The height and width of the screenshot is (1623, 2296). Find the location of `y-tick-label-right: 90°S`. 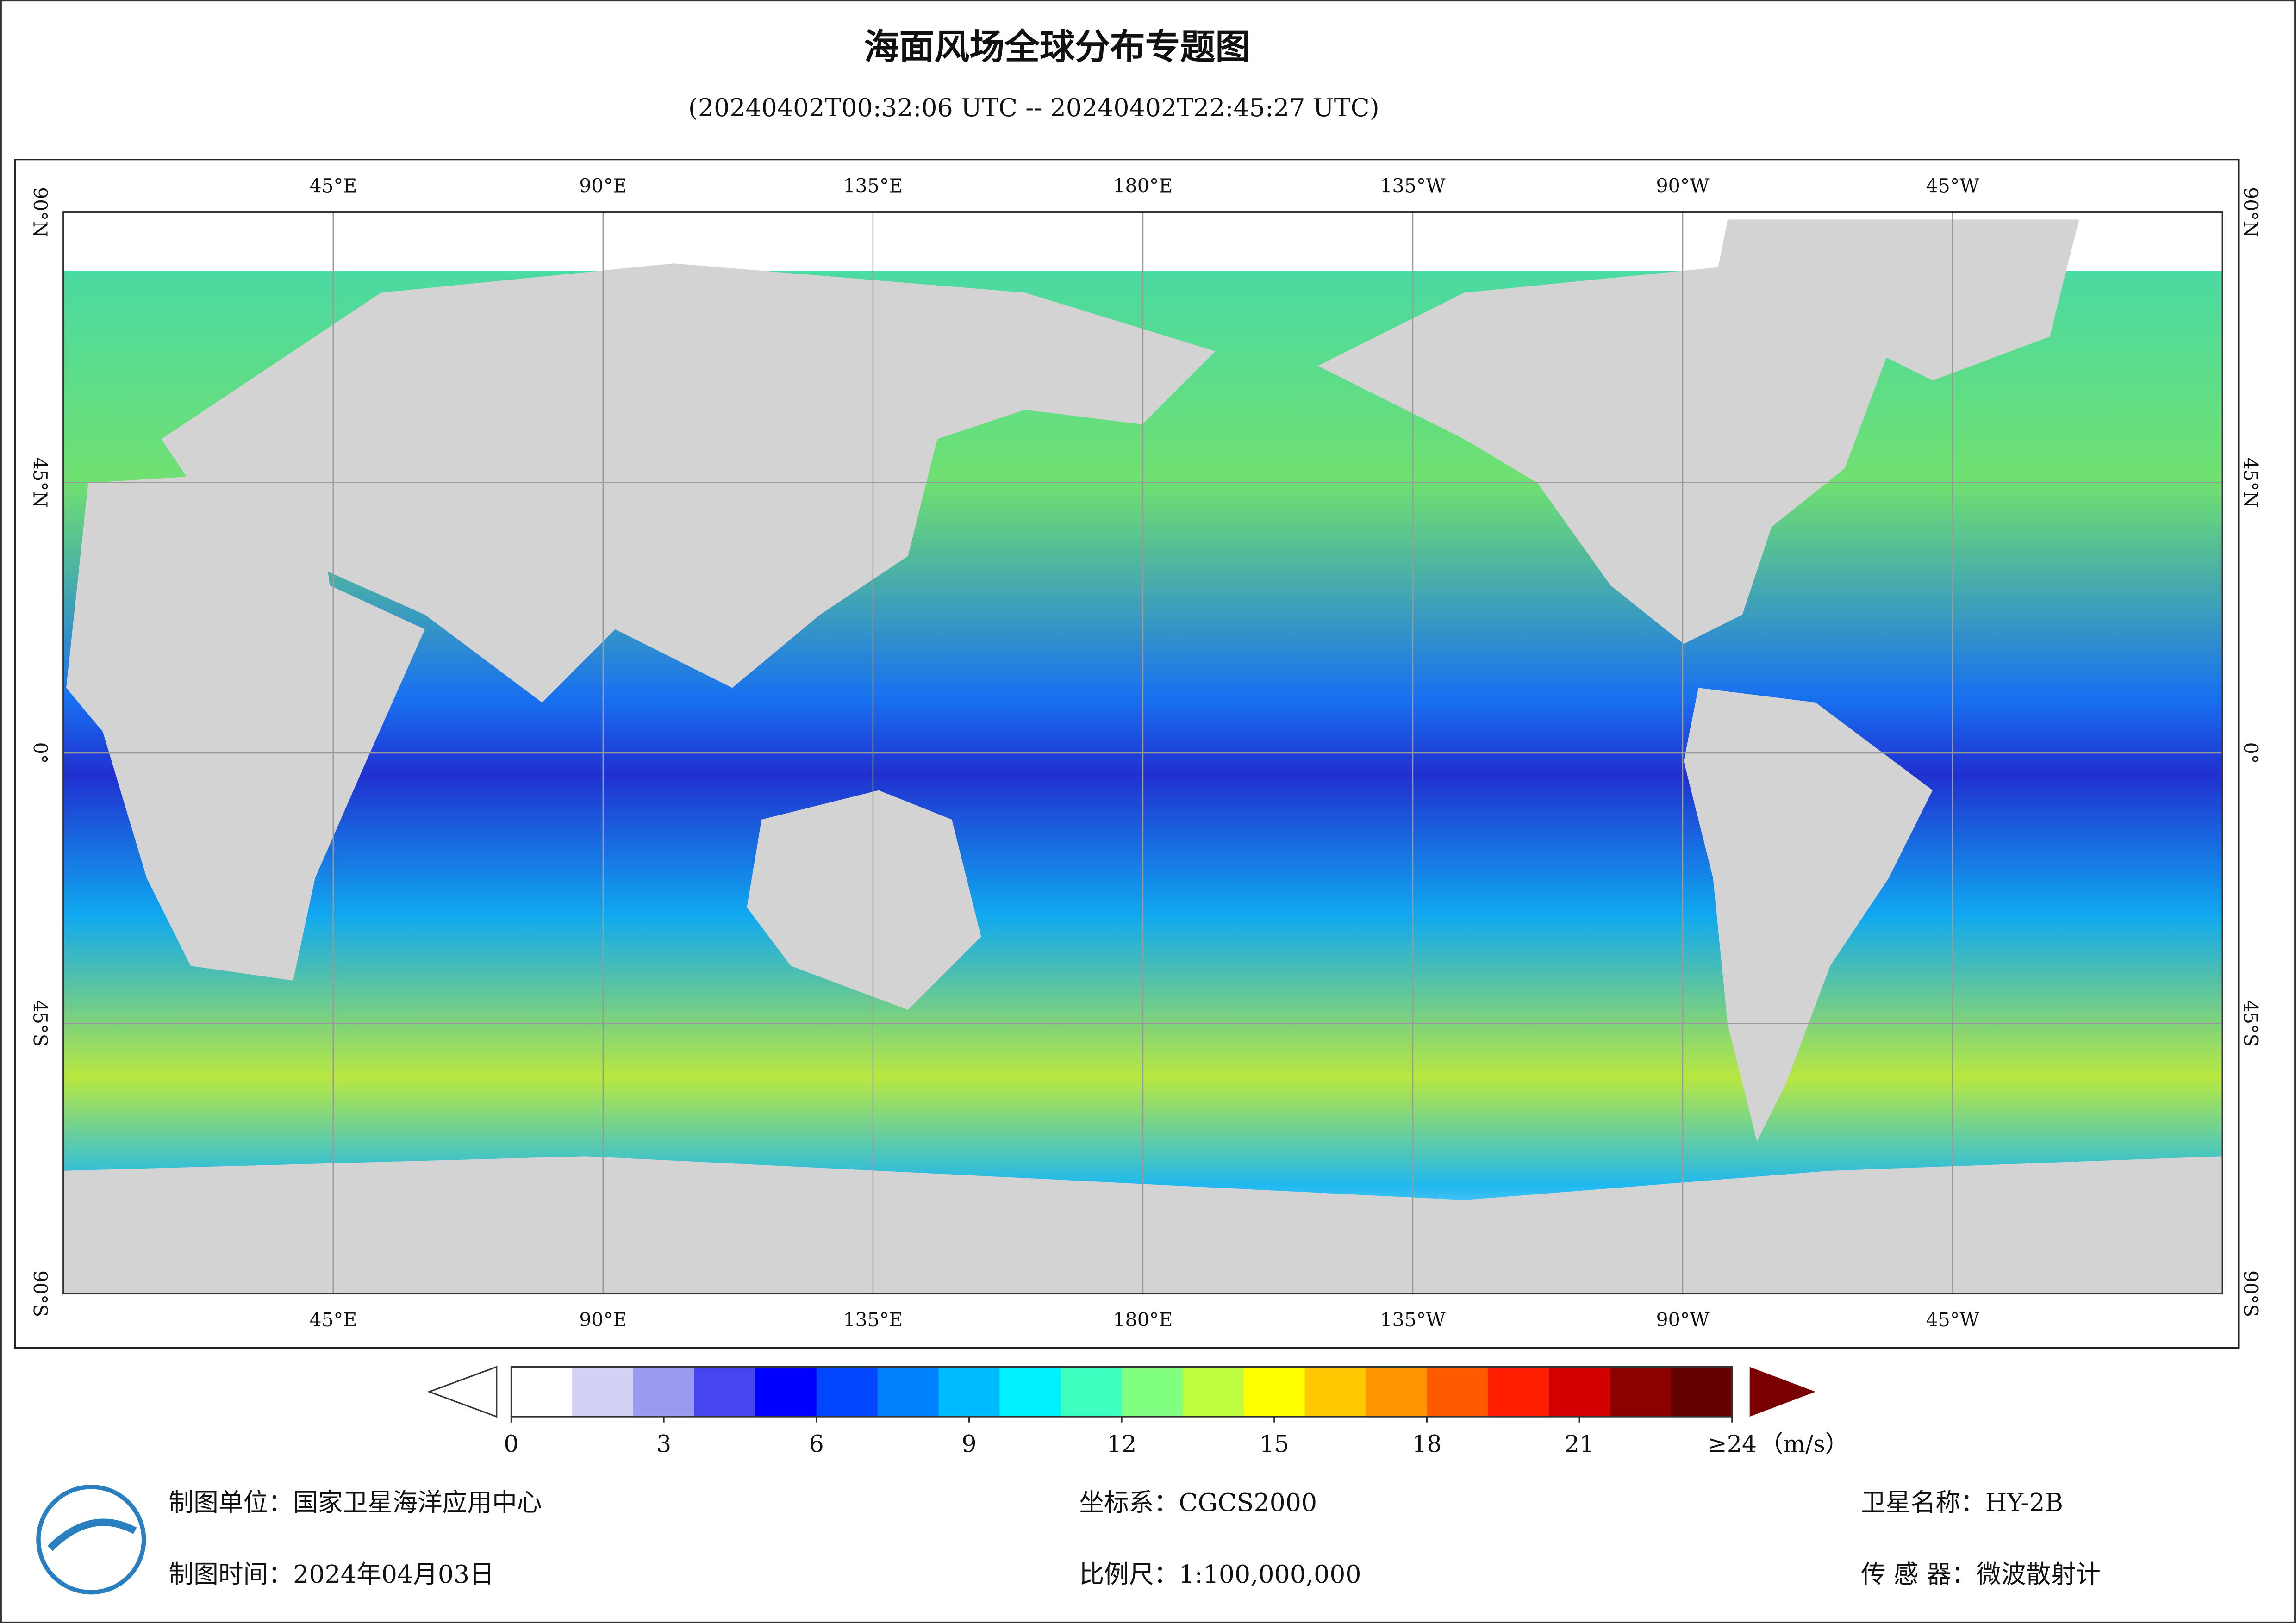

y-tick-label-right: 90°S is located at coordinates (2251, 1293).